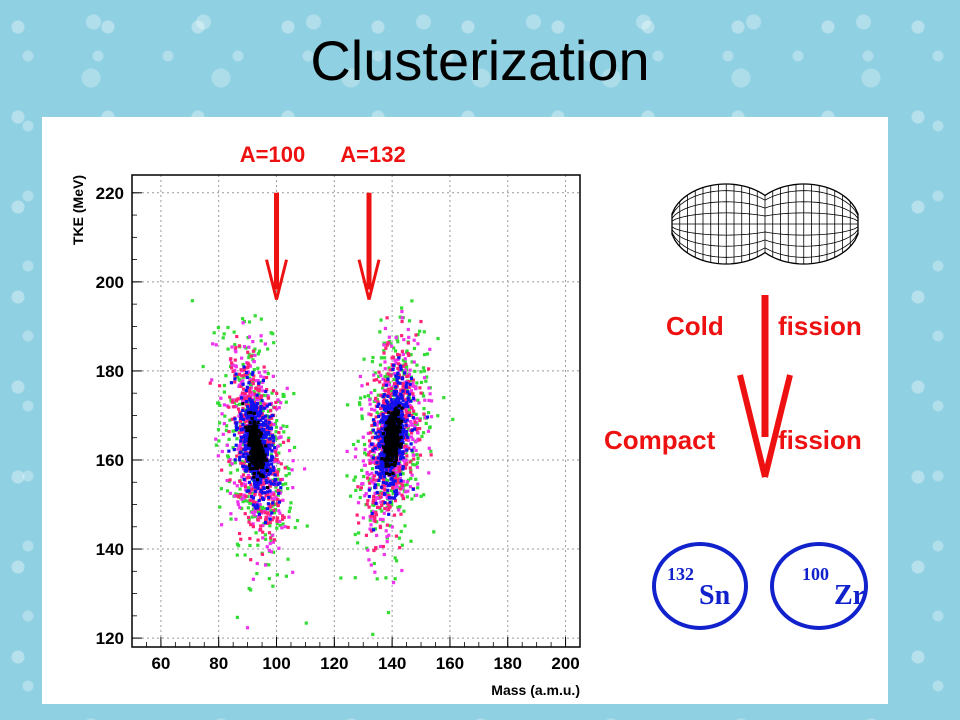  What do you see at coordinates (700, 586) in the screenshot?
I see `fragment-circle-sn` at bounding box center [700, 586].